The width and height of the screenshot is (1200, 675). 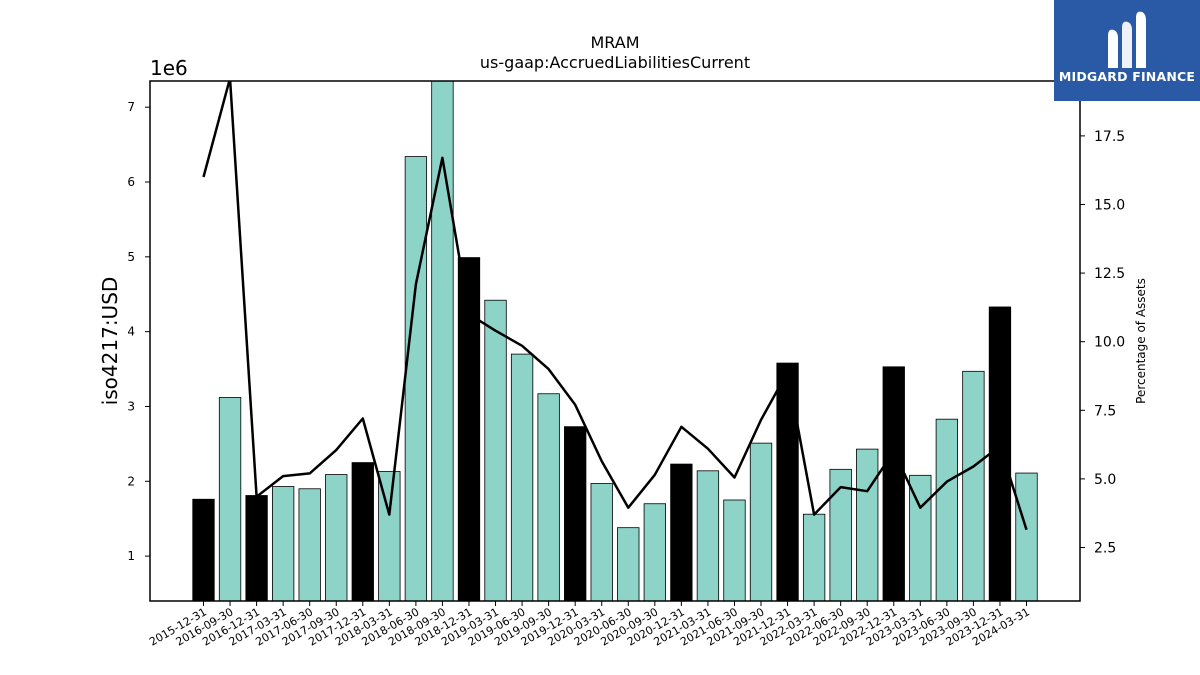 I want to click on y2-tick-label: 7.5, so click(x=1105, y=411).